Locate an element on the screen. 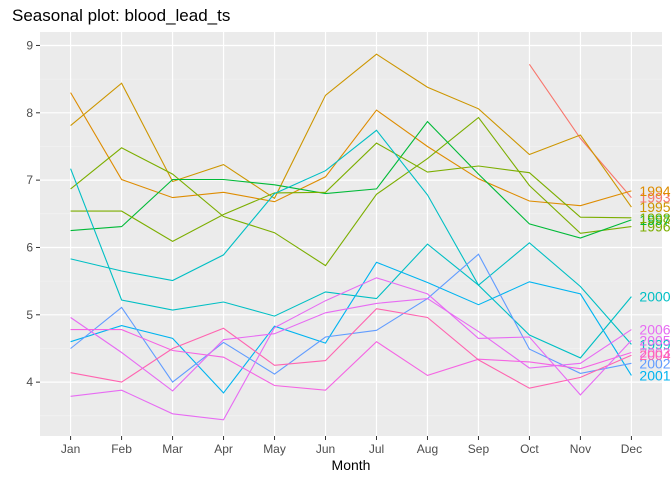 The height and width of the screenshot is (485, 672). series-label-2004: 2004 is located at coordinates (654, 355).